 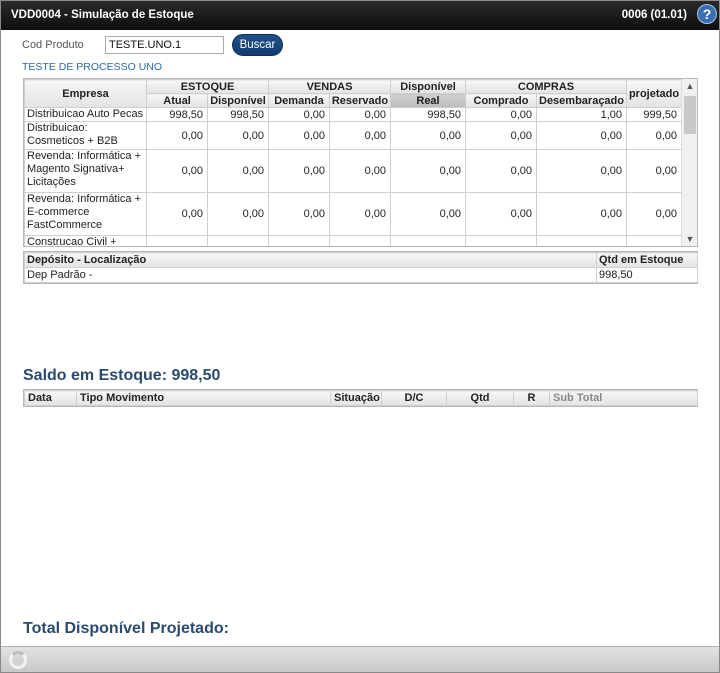 What do you see at coordinates (85, 135) in the screenshot?
I see `cell-empresa: Distribuicao: Cosmeticos + B2B` at bounding box center [85, 135].